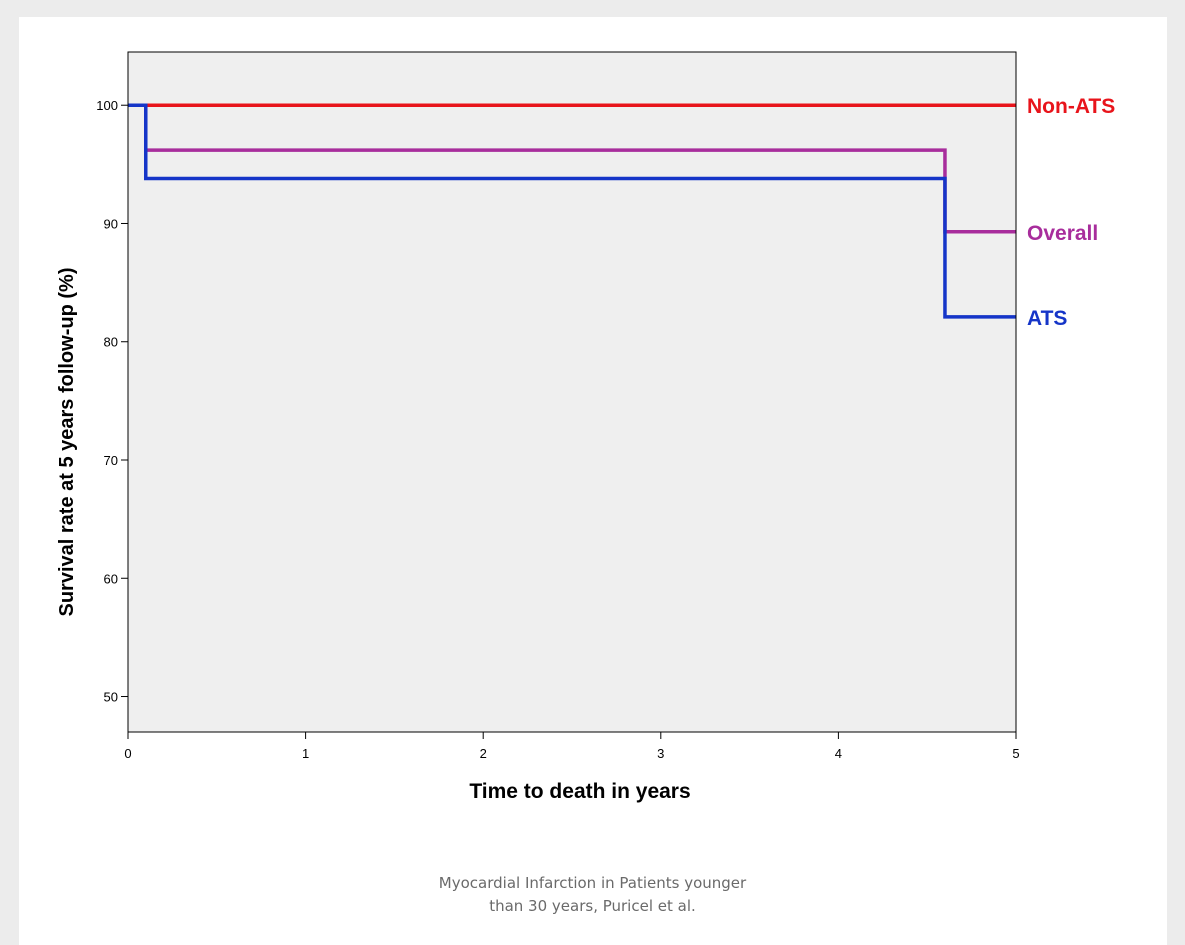  What do you see at coordinates (660, 753) in the screenshot?
I see `x-tick-label: 3` at bounding box center [660, 753].